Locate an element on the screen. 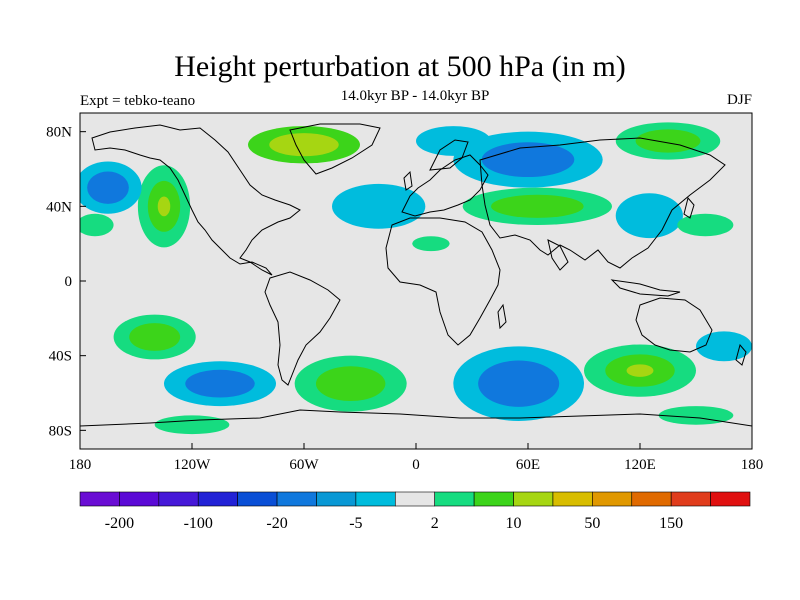 The height and width of the screenshot is (600, 800). colorbar-label: -5 is located at coordinates (355, 523).